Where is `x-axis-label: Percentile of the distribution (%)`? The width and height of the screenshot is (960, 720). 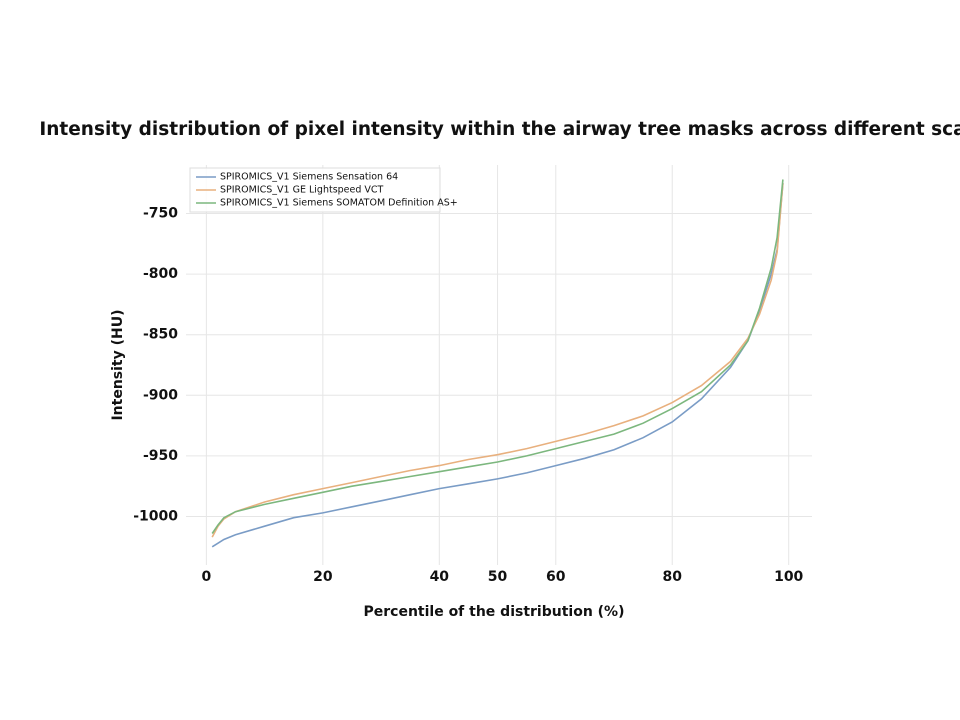 x-axis-label: Percentile of the distribution (%) is located at coordinates (493, 612).